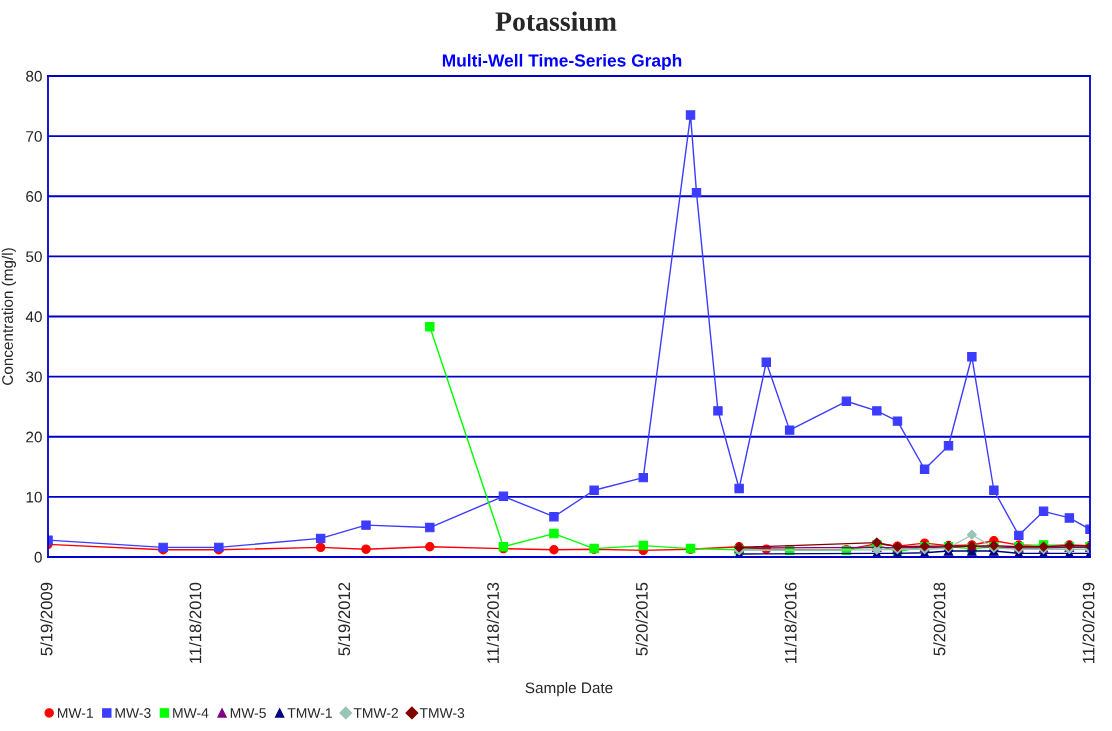 This screenshot has height=731, width=1112. Describe the element at coordinates (75, 713) in the screenshot. I see `legend-label: MW-1` at that location.